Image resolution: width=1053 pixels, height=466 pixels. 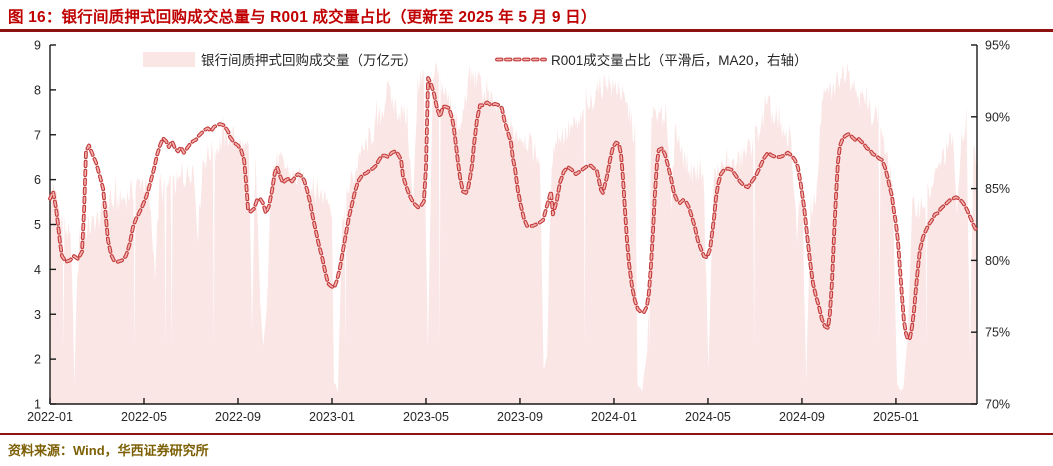 What do you see at coordinates (526, 434) in the screenshot?
I see `footer-separator-rule` at bounding box center [526, 434].